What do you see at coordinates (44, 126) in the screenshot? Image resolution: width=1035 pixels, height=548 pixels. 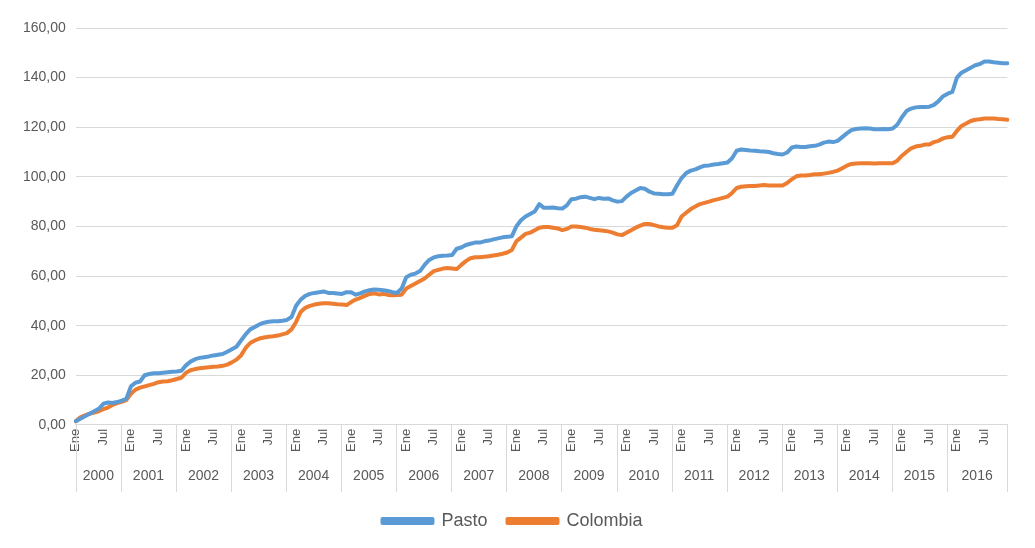 I see `y-tick-label: 120,00` at bounding box center [44, 126].